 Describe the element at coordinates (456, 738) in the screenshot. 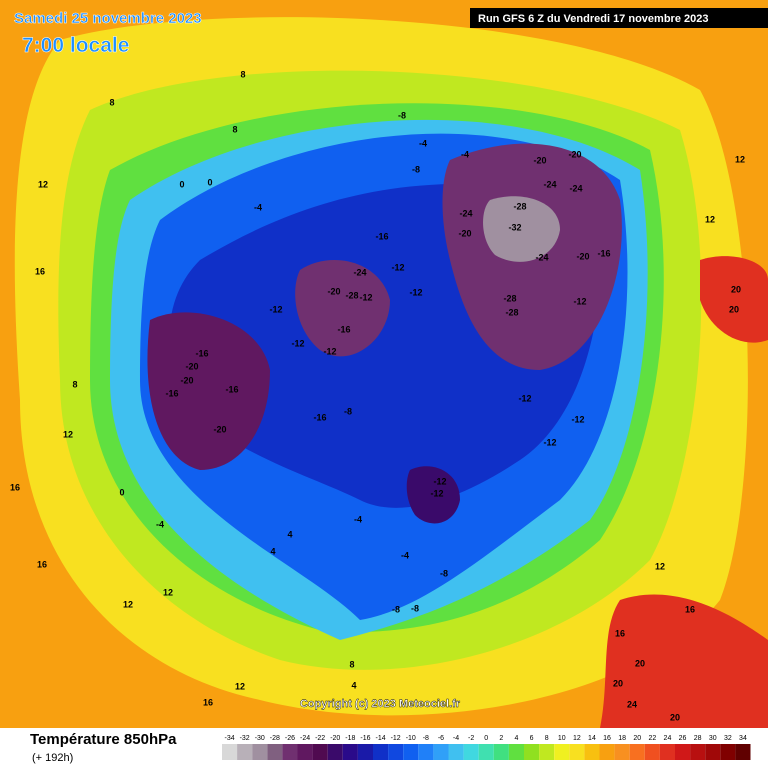

I see `colorbar-tick-label: -4` at that location.